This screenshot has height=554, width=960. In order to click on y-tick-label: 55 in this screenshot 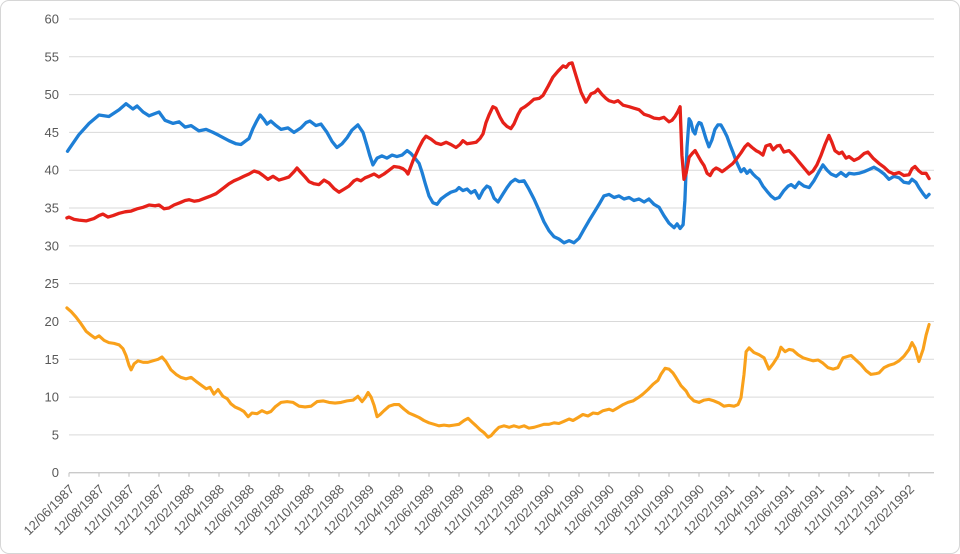, I will do `click(52, 56)`.